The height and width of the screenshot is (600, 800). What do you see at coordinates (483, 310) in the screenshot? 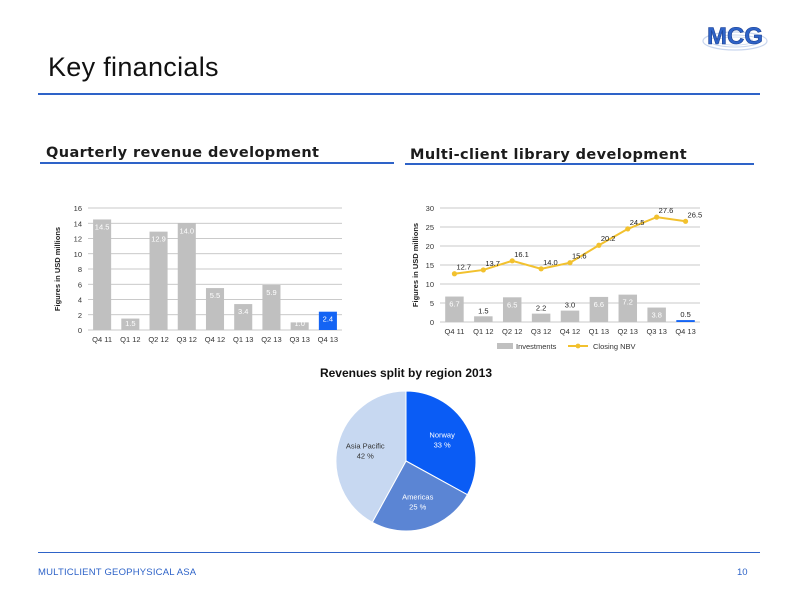
I see `bar-value-label: 1.5` at bounding box center [483, 310].